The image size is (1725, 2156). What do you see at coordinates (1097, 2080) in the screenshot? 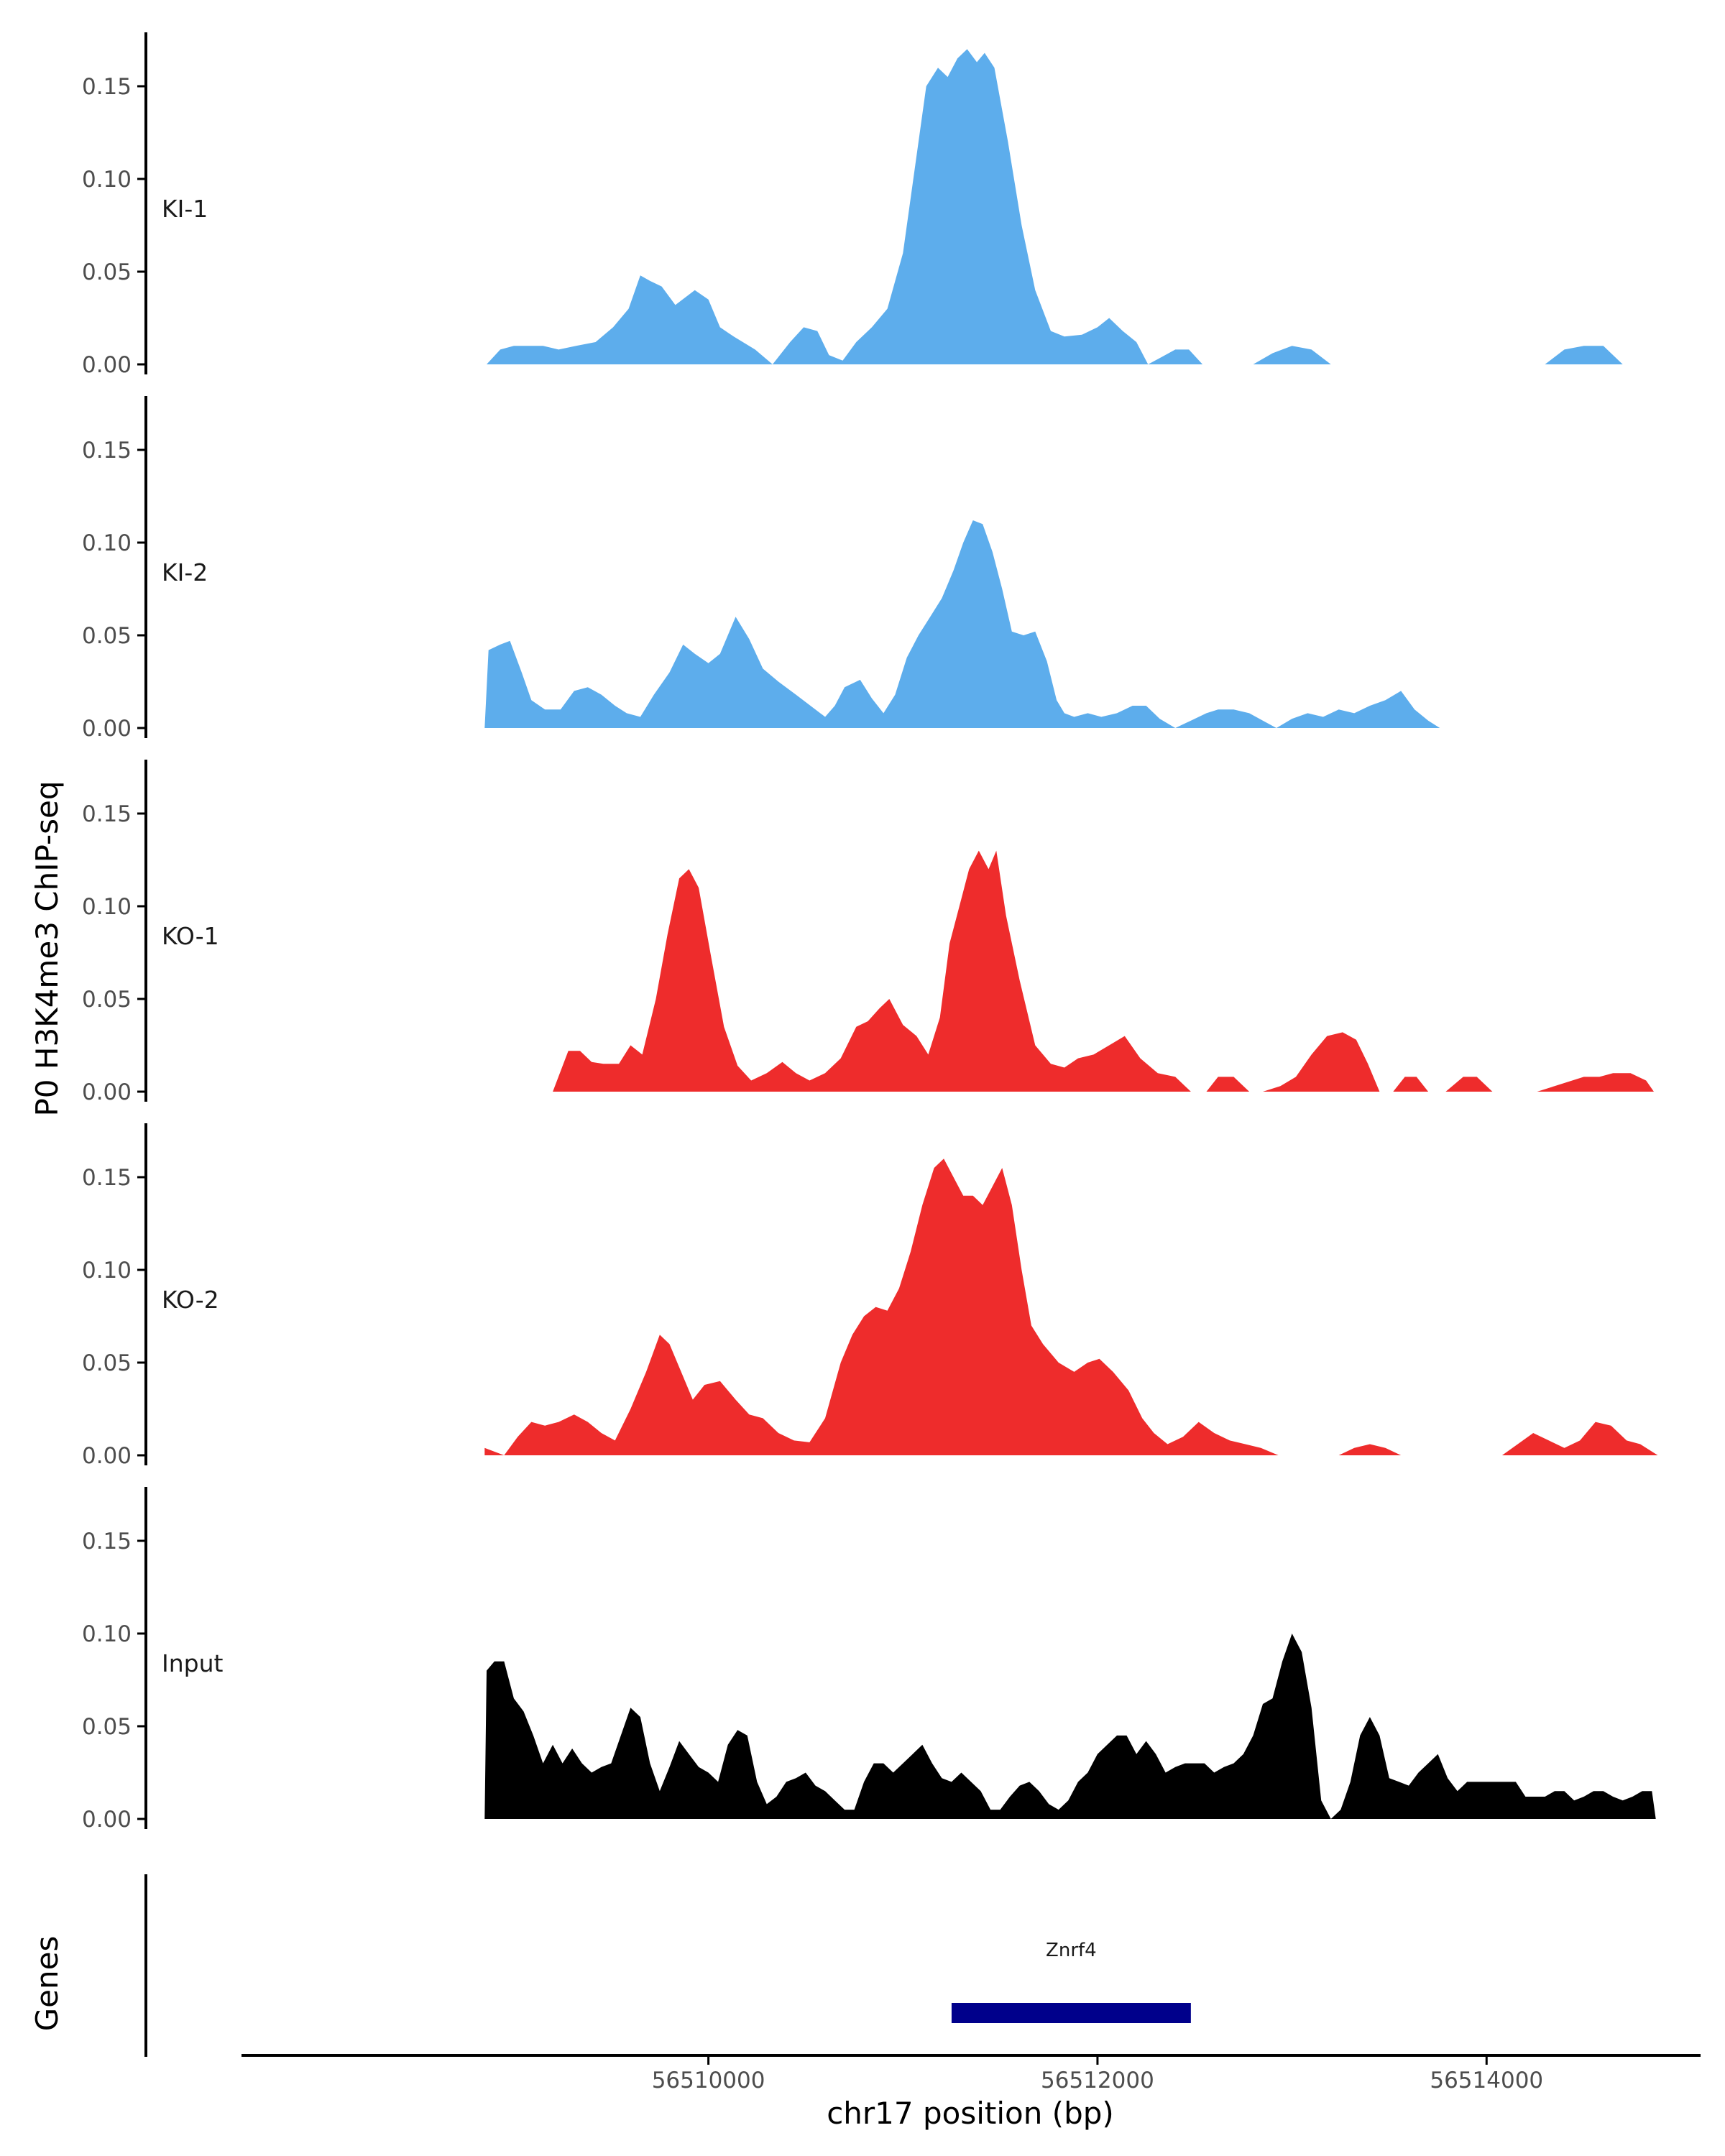
I see `x-tick-label: 56512000` at bounding box center [1097, 2080].